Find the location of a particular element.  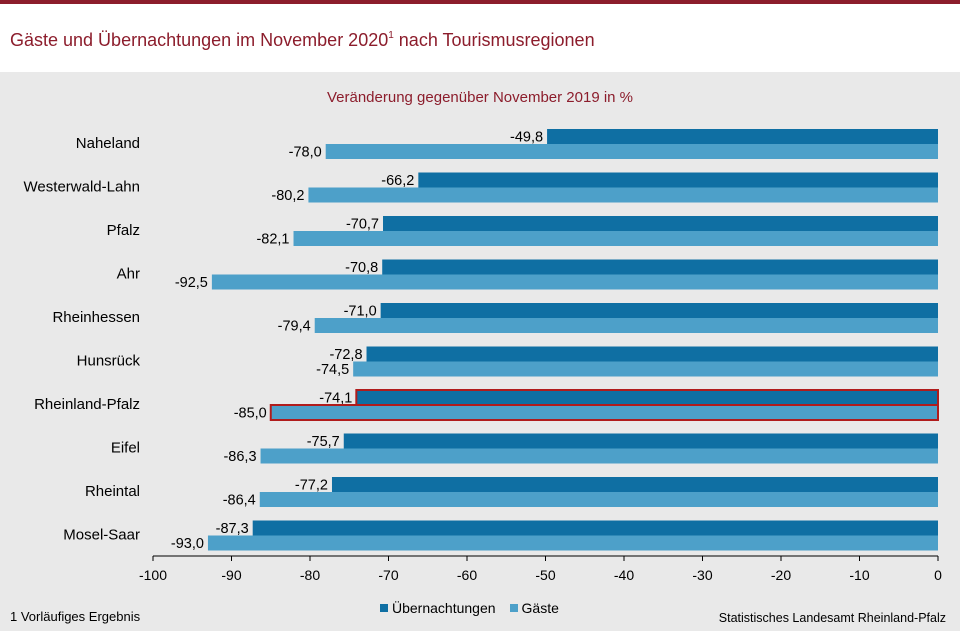

bar-uebernachtungen-hunsr-ck is located at coordinates (652, 354).